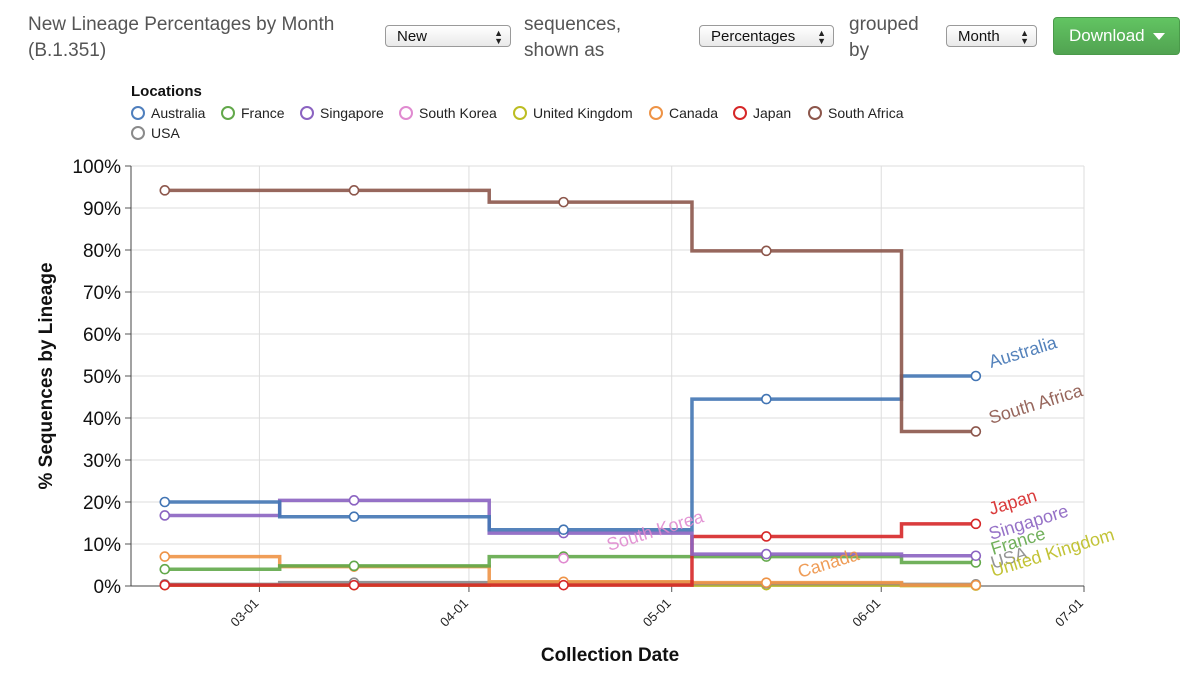 Image resolution: width=1200 pixels, height=677 pixels. I want to click on legend-item-usa: USA, so click(155, 133).